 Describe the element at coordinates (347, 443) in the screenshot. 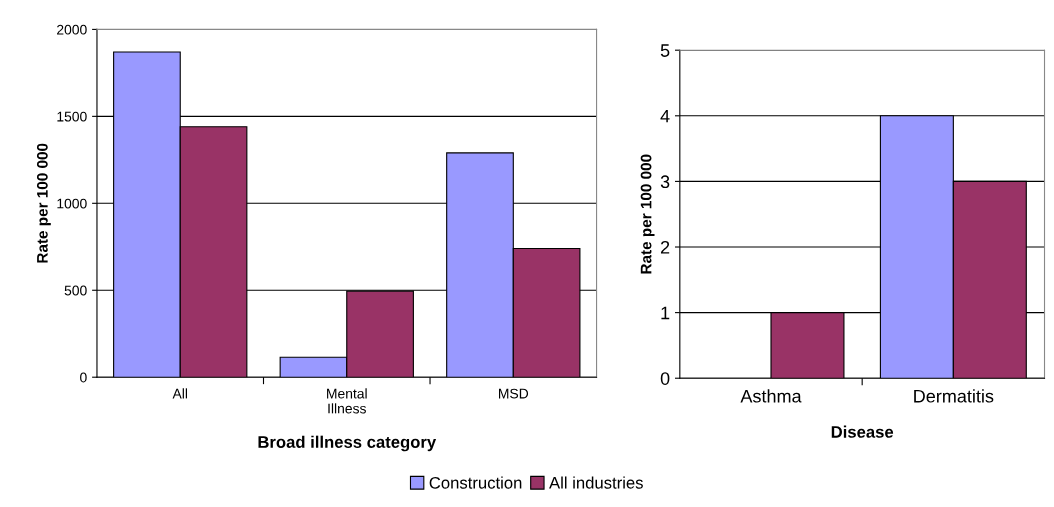

I see `x-axis-title: Broad illness category` at that location.